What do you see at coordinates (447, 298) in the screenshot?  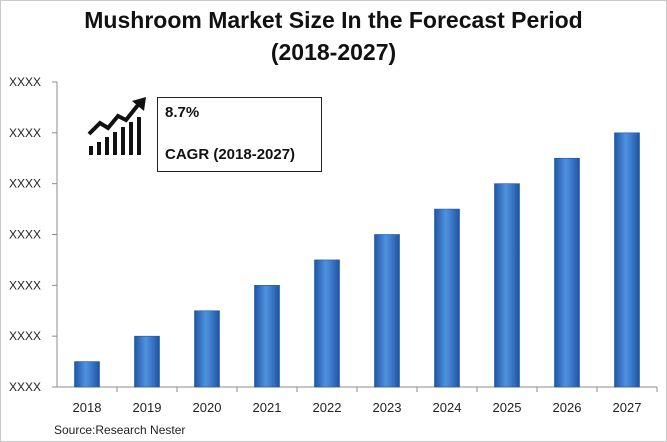 I see `bar-2024` at bounding box center [447, 298].